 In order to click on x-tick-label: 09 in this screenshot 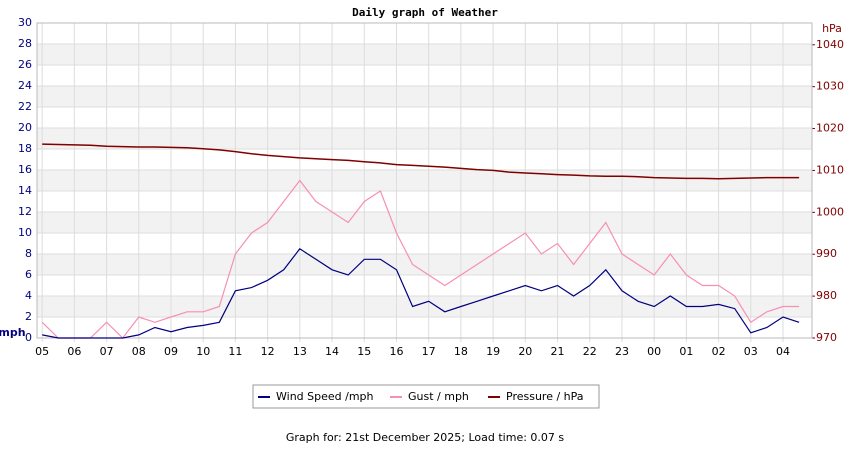, I will do `click(171, 351)`.